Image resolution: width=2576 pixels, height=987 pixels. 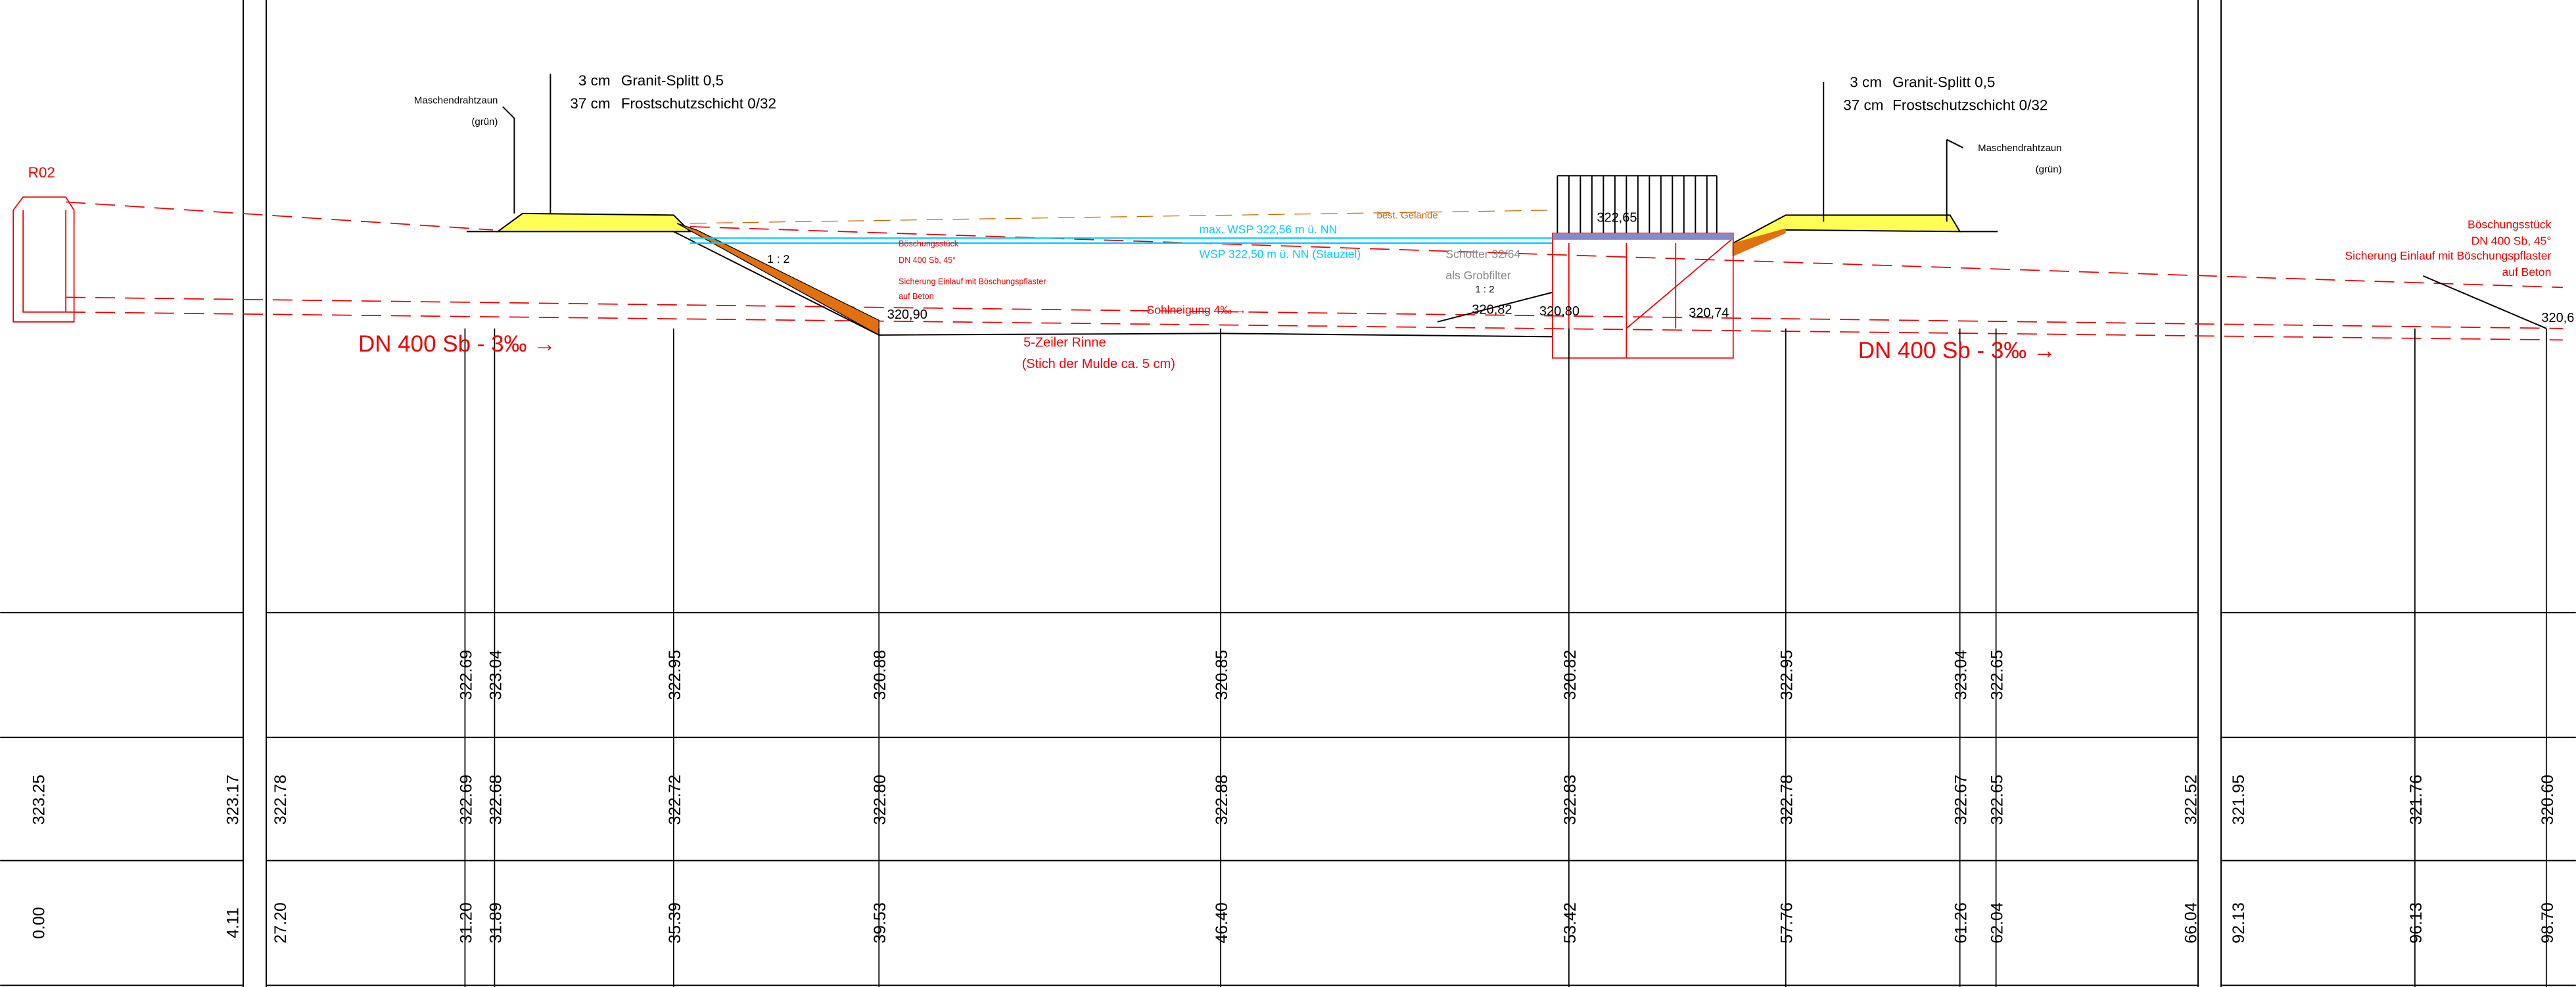 What do you see at coordinates (1280, 253) in the screenshot?
I see `annotation: WSP 322,50 m ü. NN (Stauziel)` at bounding box center [1280, 253].